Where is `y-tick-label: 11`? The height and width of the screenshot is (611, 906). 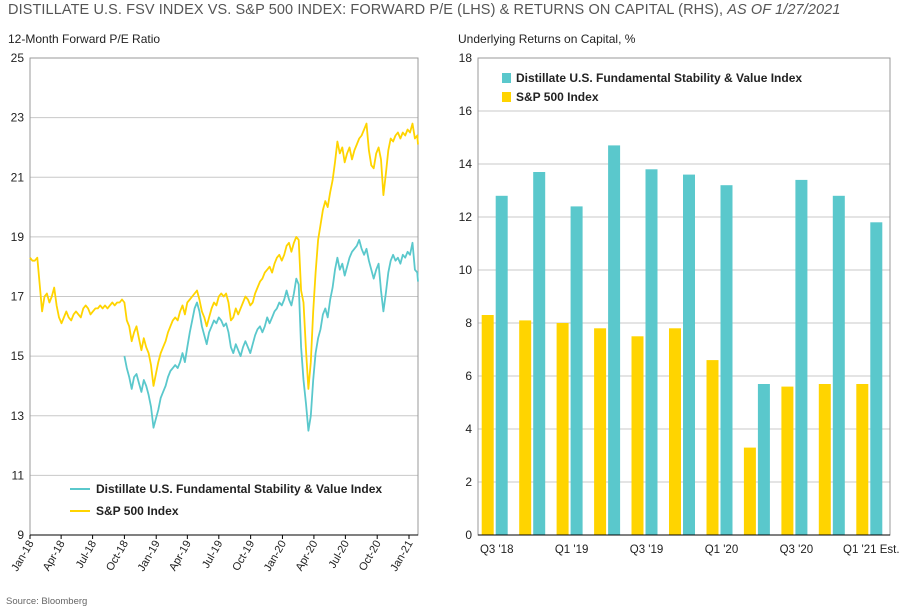 y-tick-label: 11 is located at coordinates (18, 475).